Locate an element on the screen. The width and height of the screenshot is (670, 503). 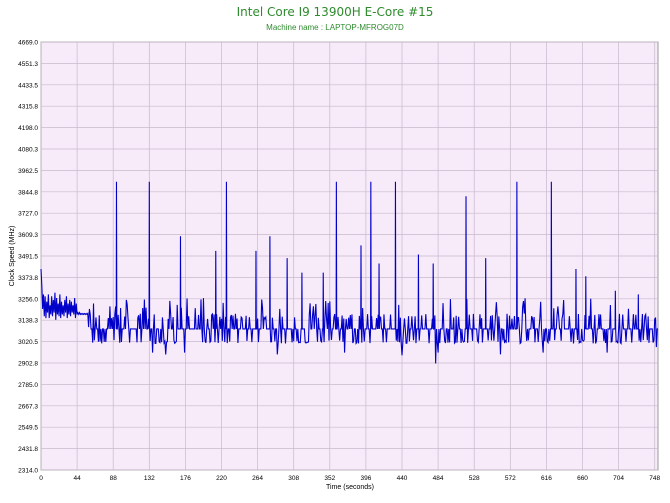
y-tick-label: 3609.3 is located at coordinates (28, 235).